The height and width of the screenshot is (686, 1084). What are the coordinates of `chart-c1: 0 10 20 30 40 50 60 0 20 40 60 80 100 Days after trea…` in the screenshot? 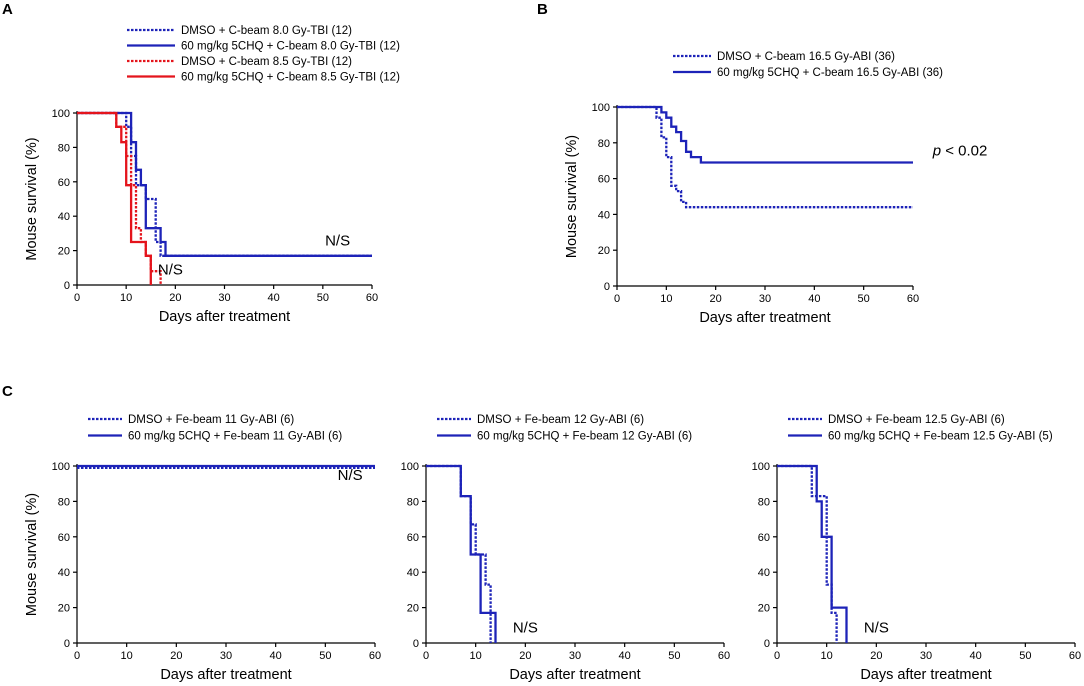 It's located at (202, 548).